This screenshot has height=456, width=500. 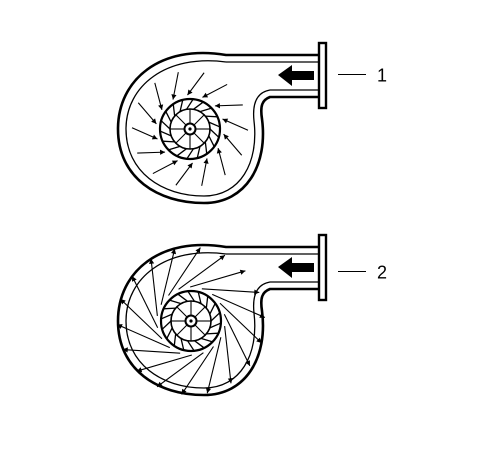 I want to click on callout-1: 1, so click(x=362, y=74).